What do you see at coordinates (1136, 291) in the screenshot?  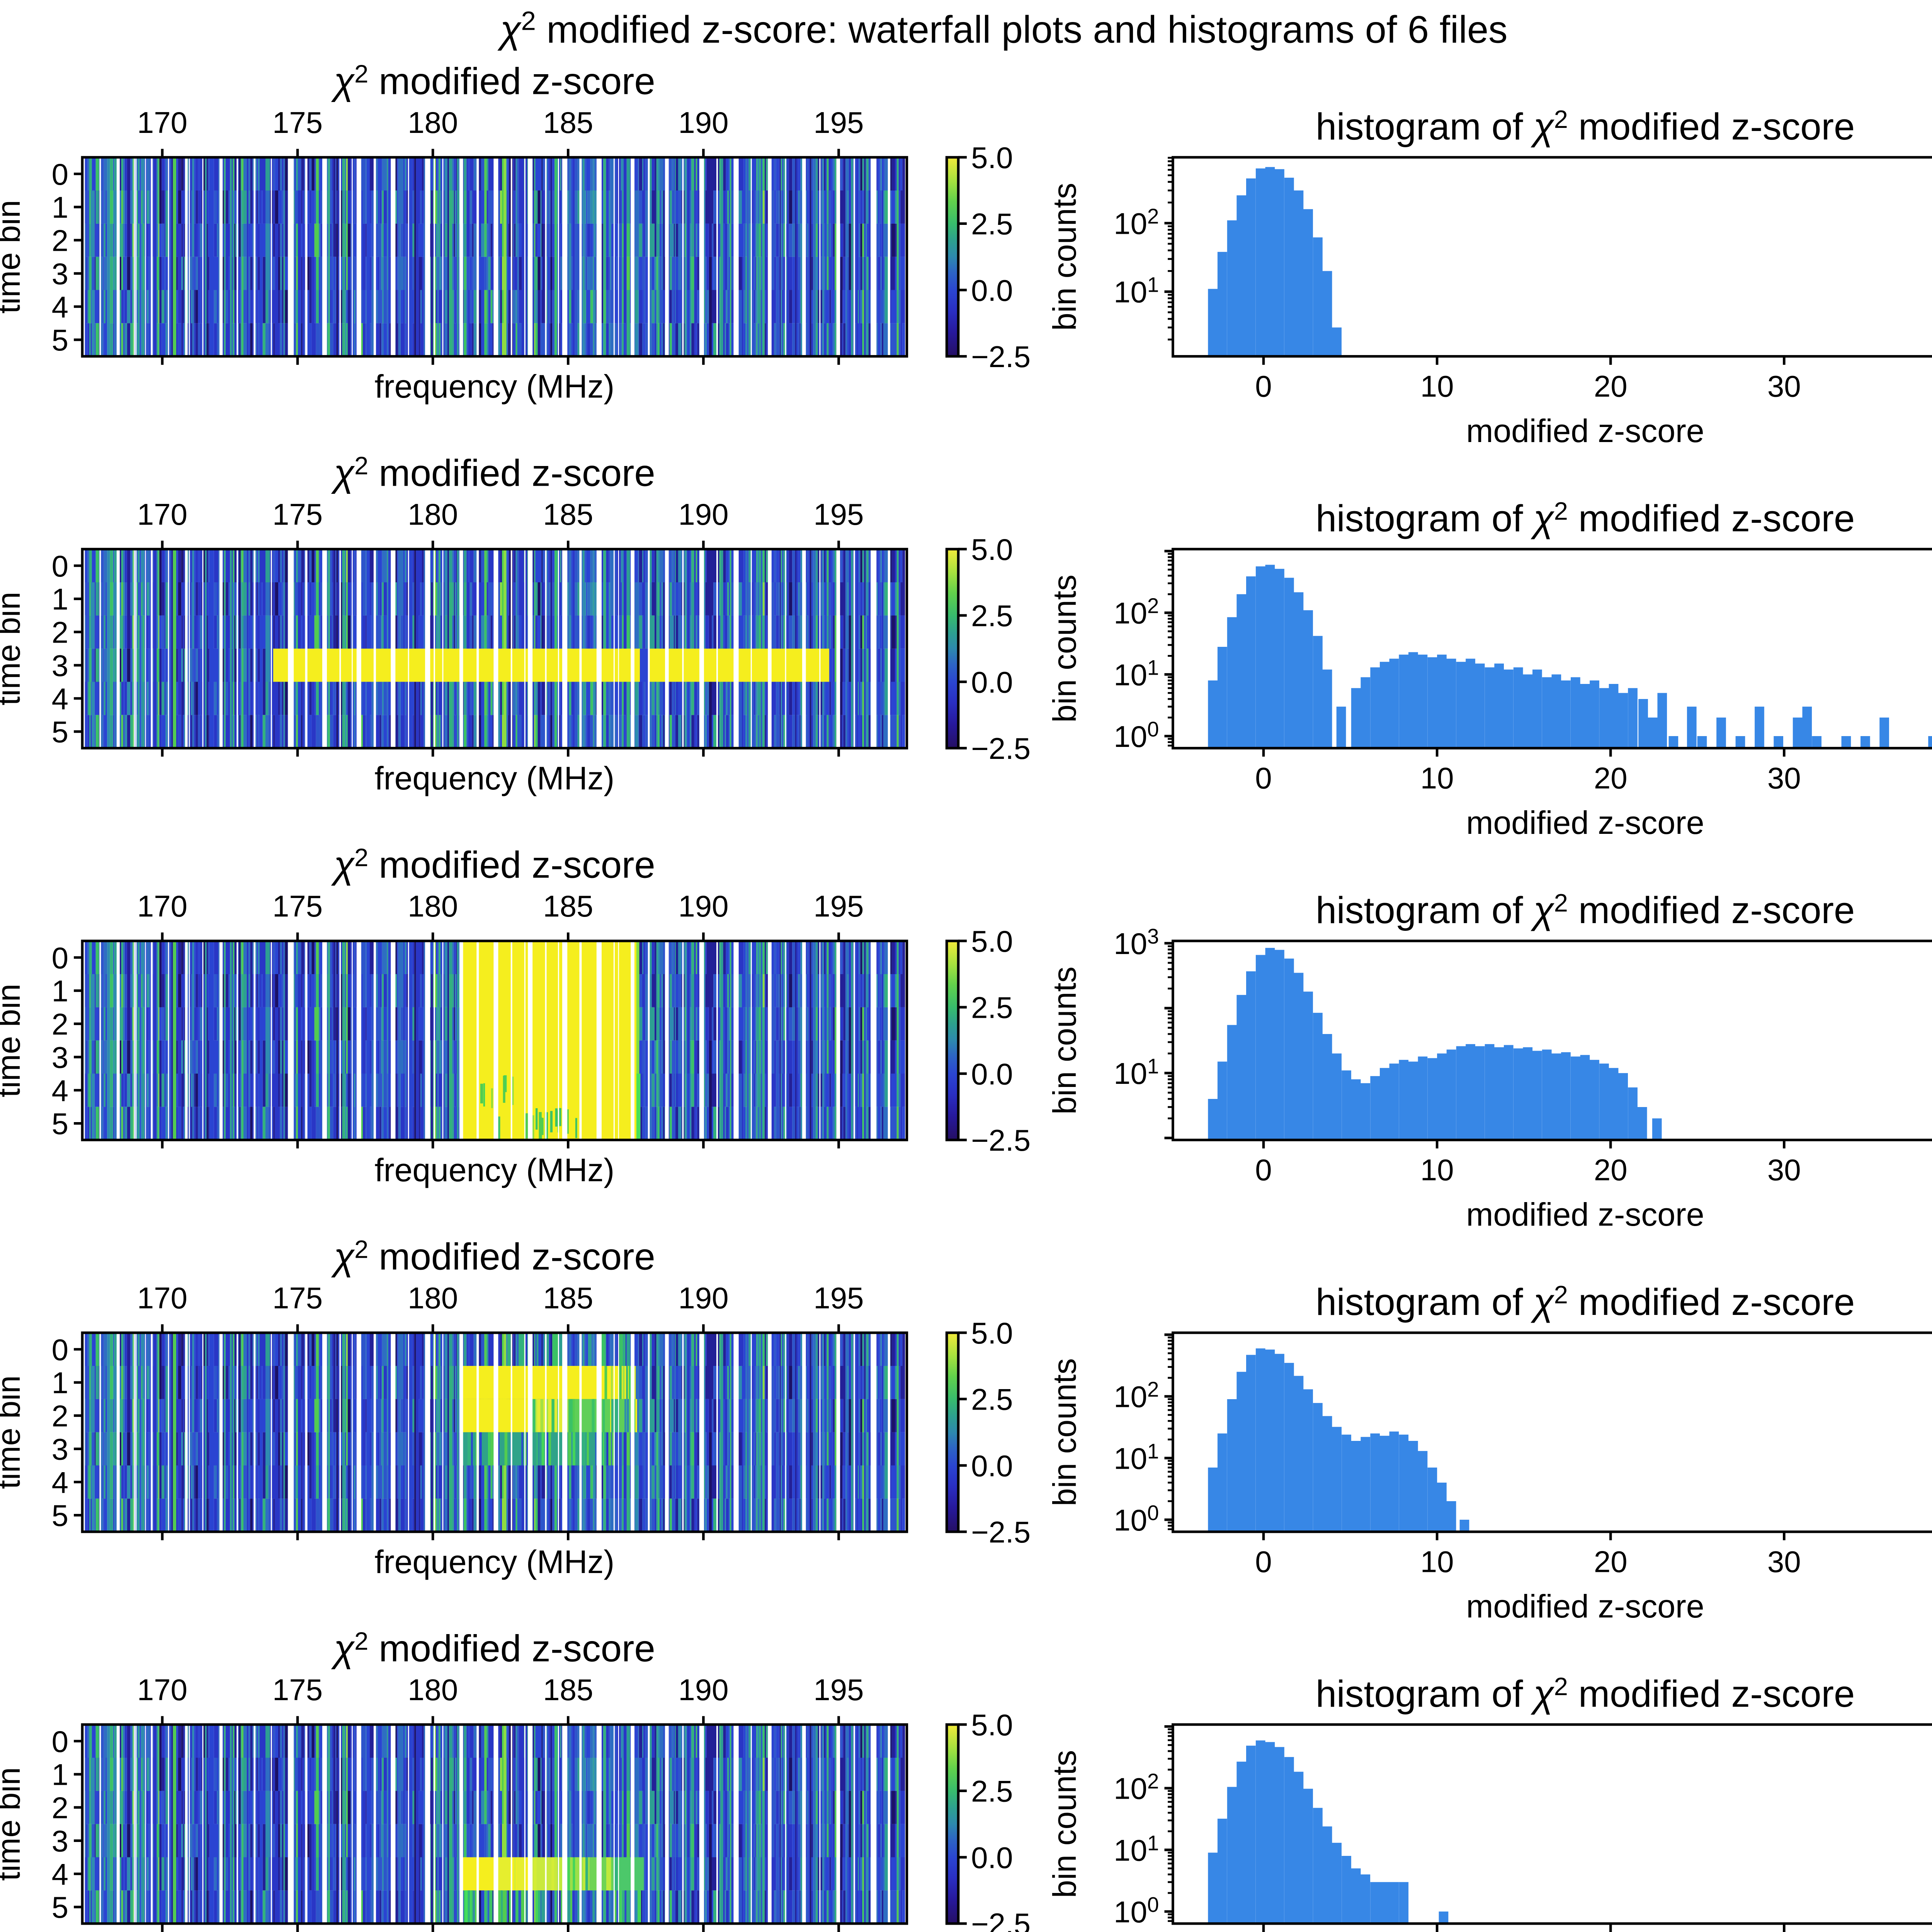 I see `svg-text: 101` at bounding box center [1136, 291].